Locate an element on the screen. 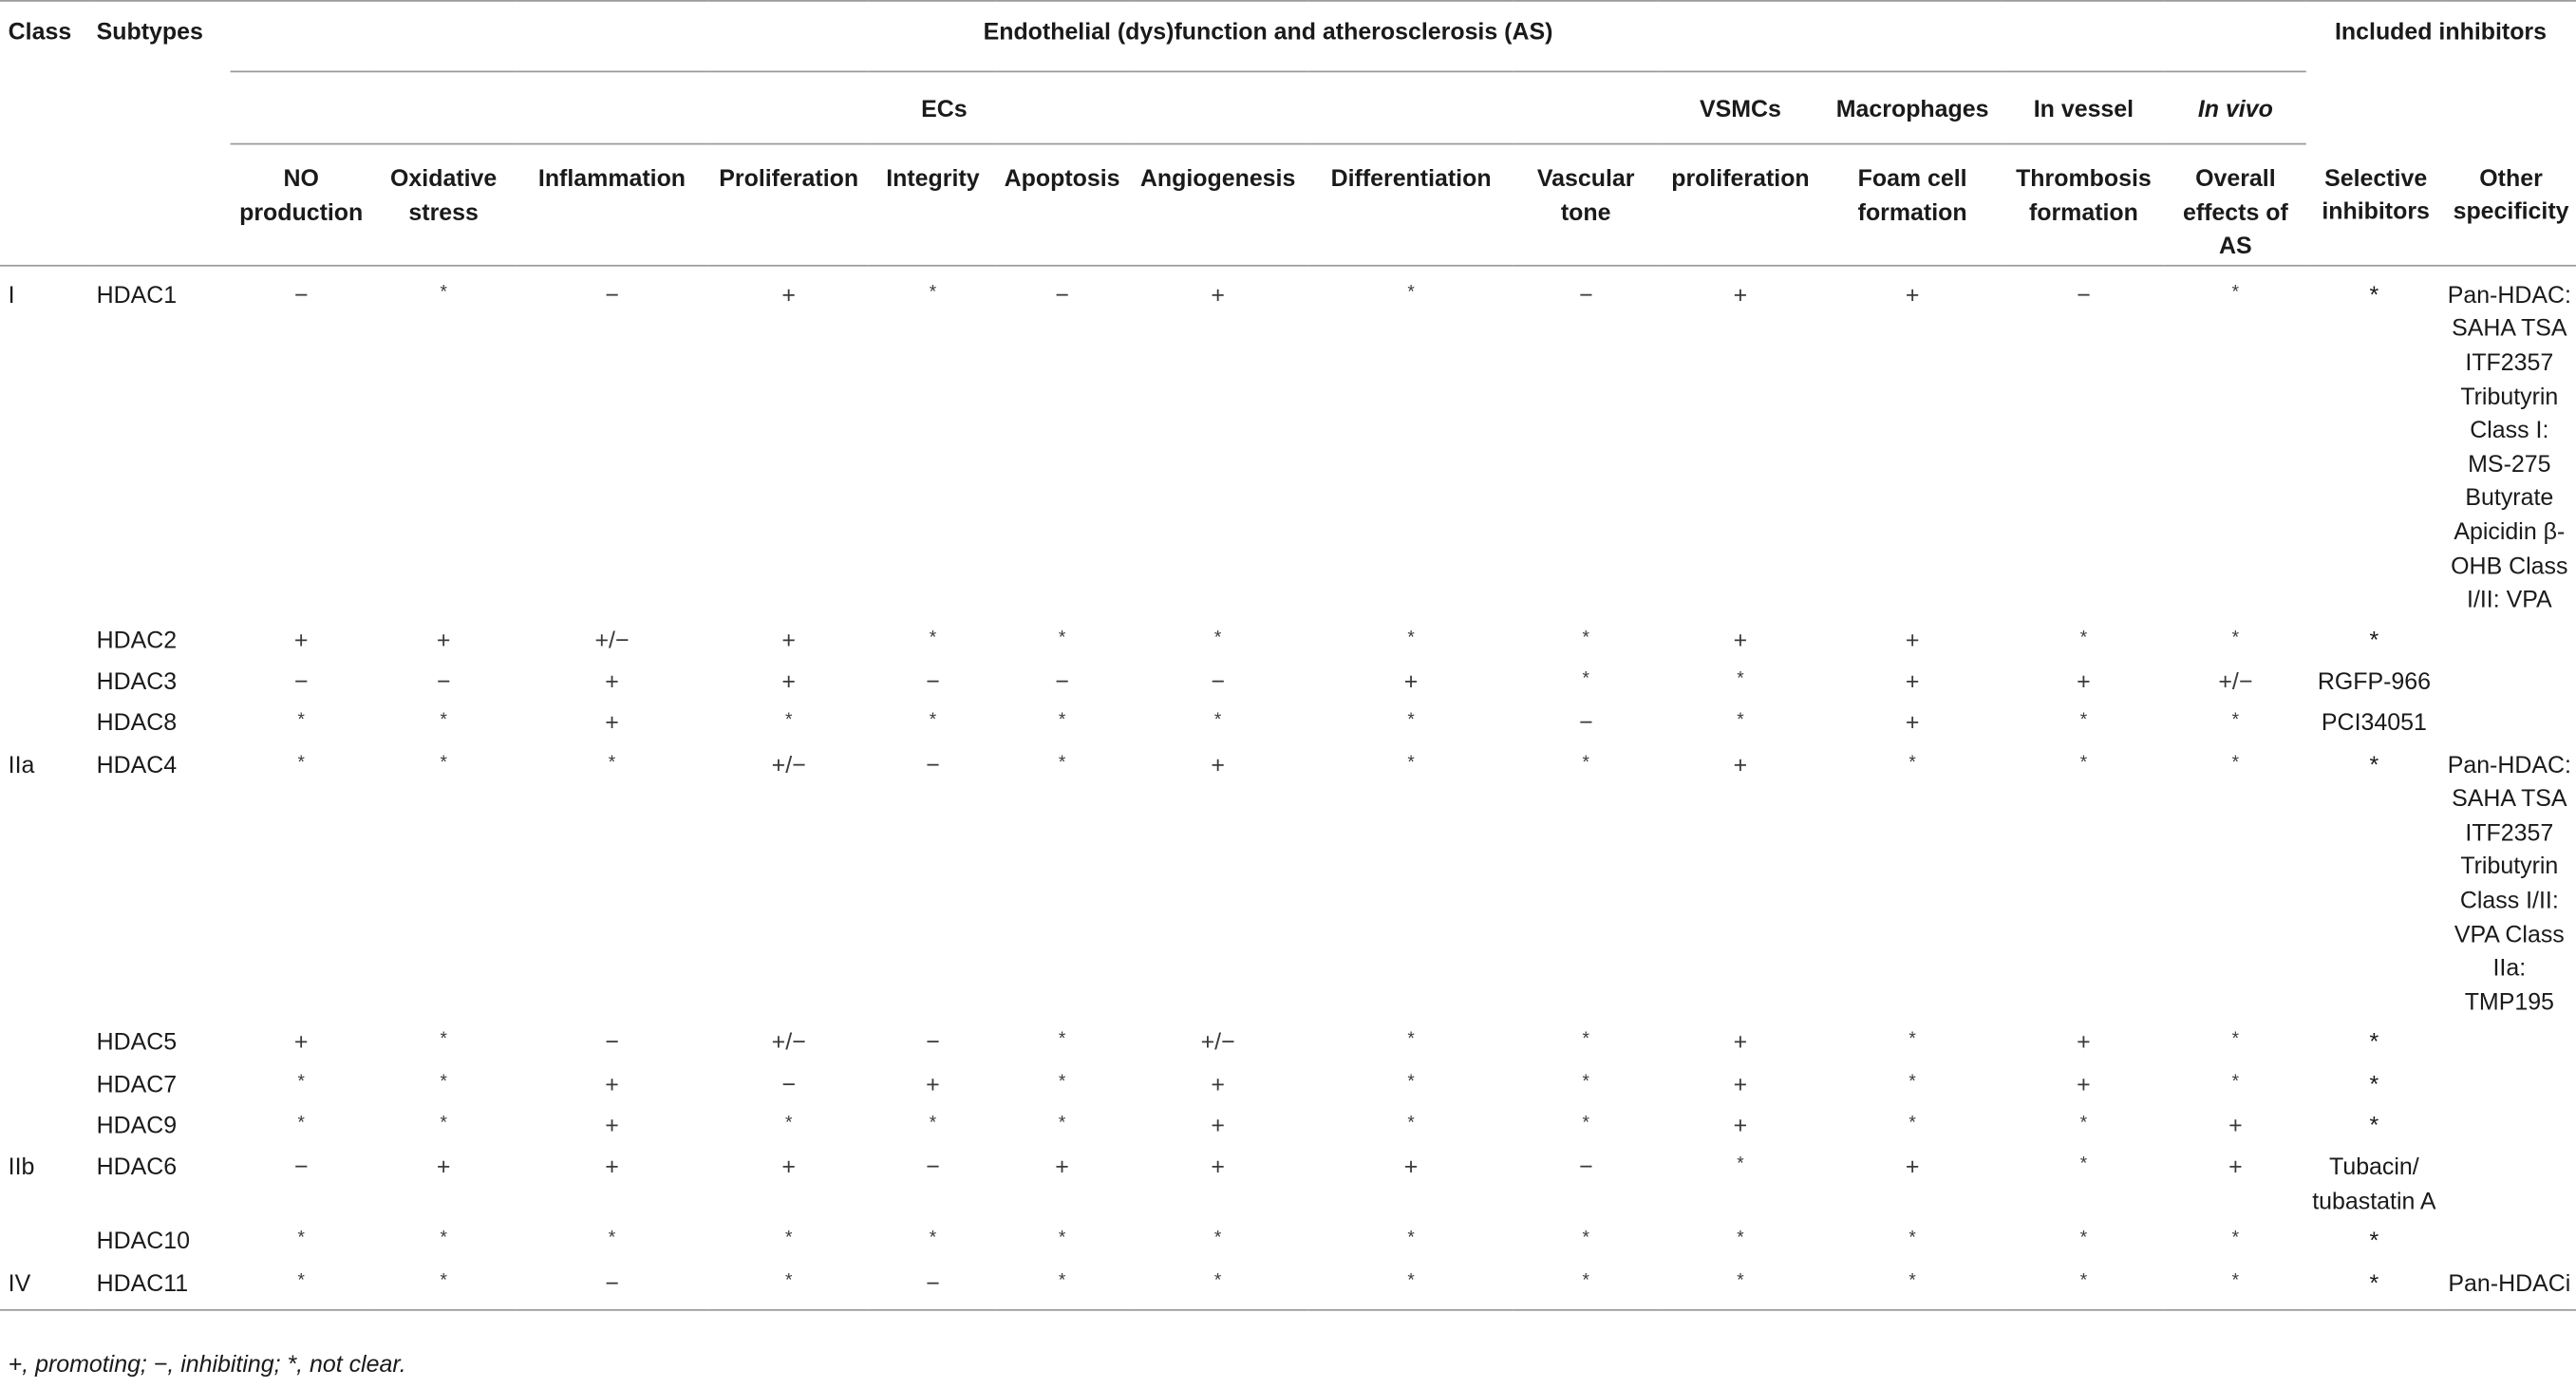 The width and height of the screenshot is (2576, 1388). subtype-cell: HDAC5 is located at coordinates (137, 1043).